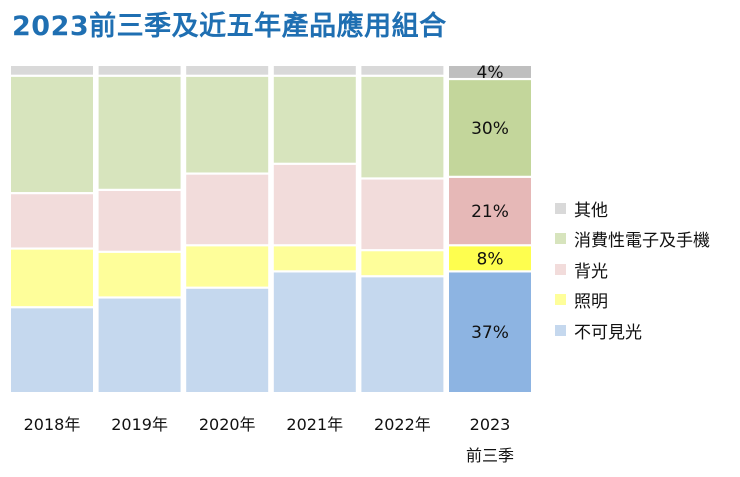 The height and width of the screenshot is (477, 740). I want to click on category-label-sub: 前三季, so click(490, 455).